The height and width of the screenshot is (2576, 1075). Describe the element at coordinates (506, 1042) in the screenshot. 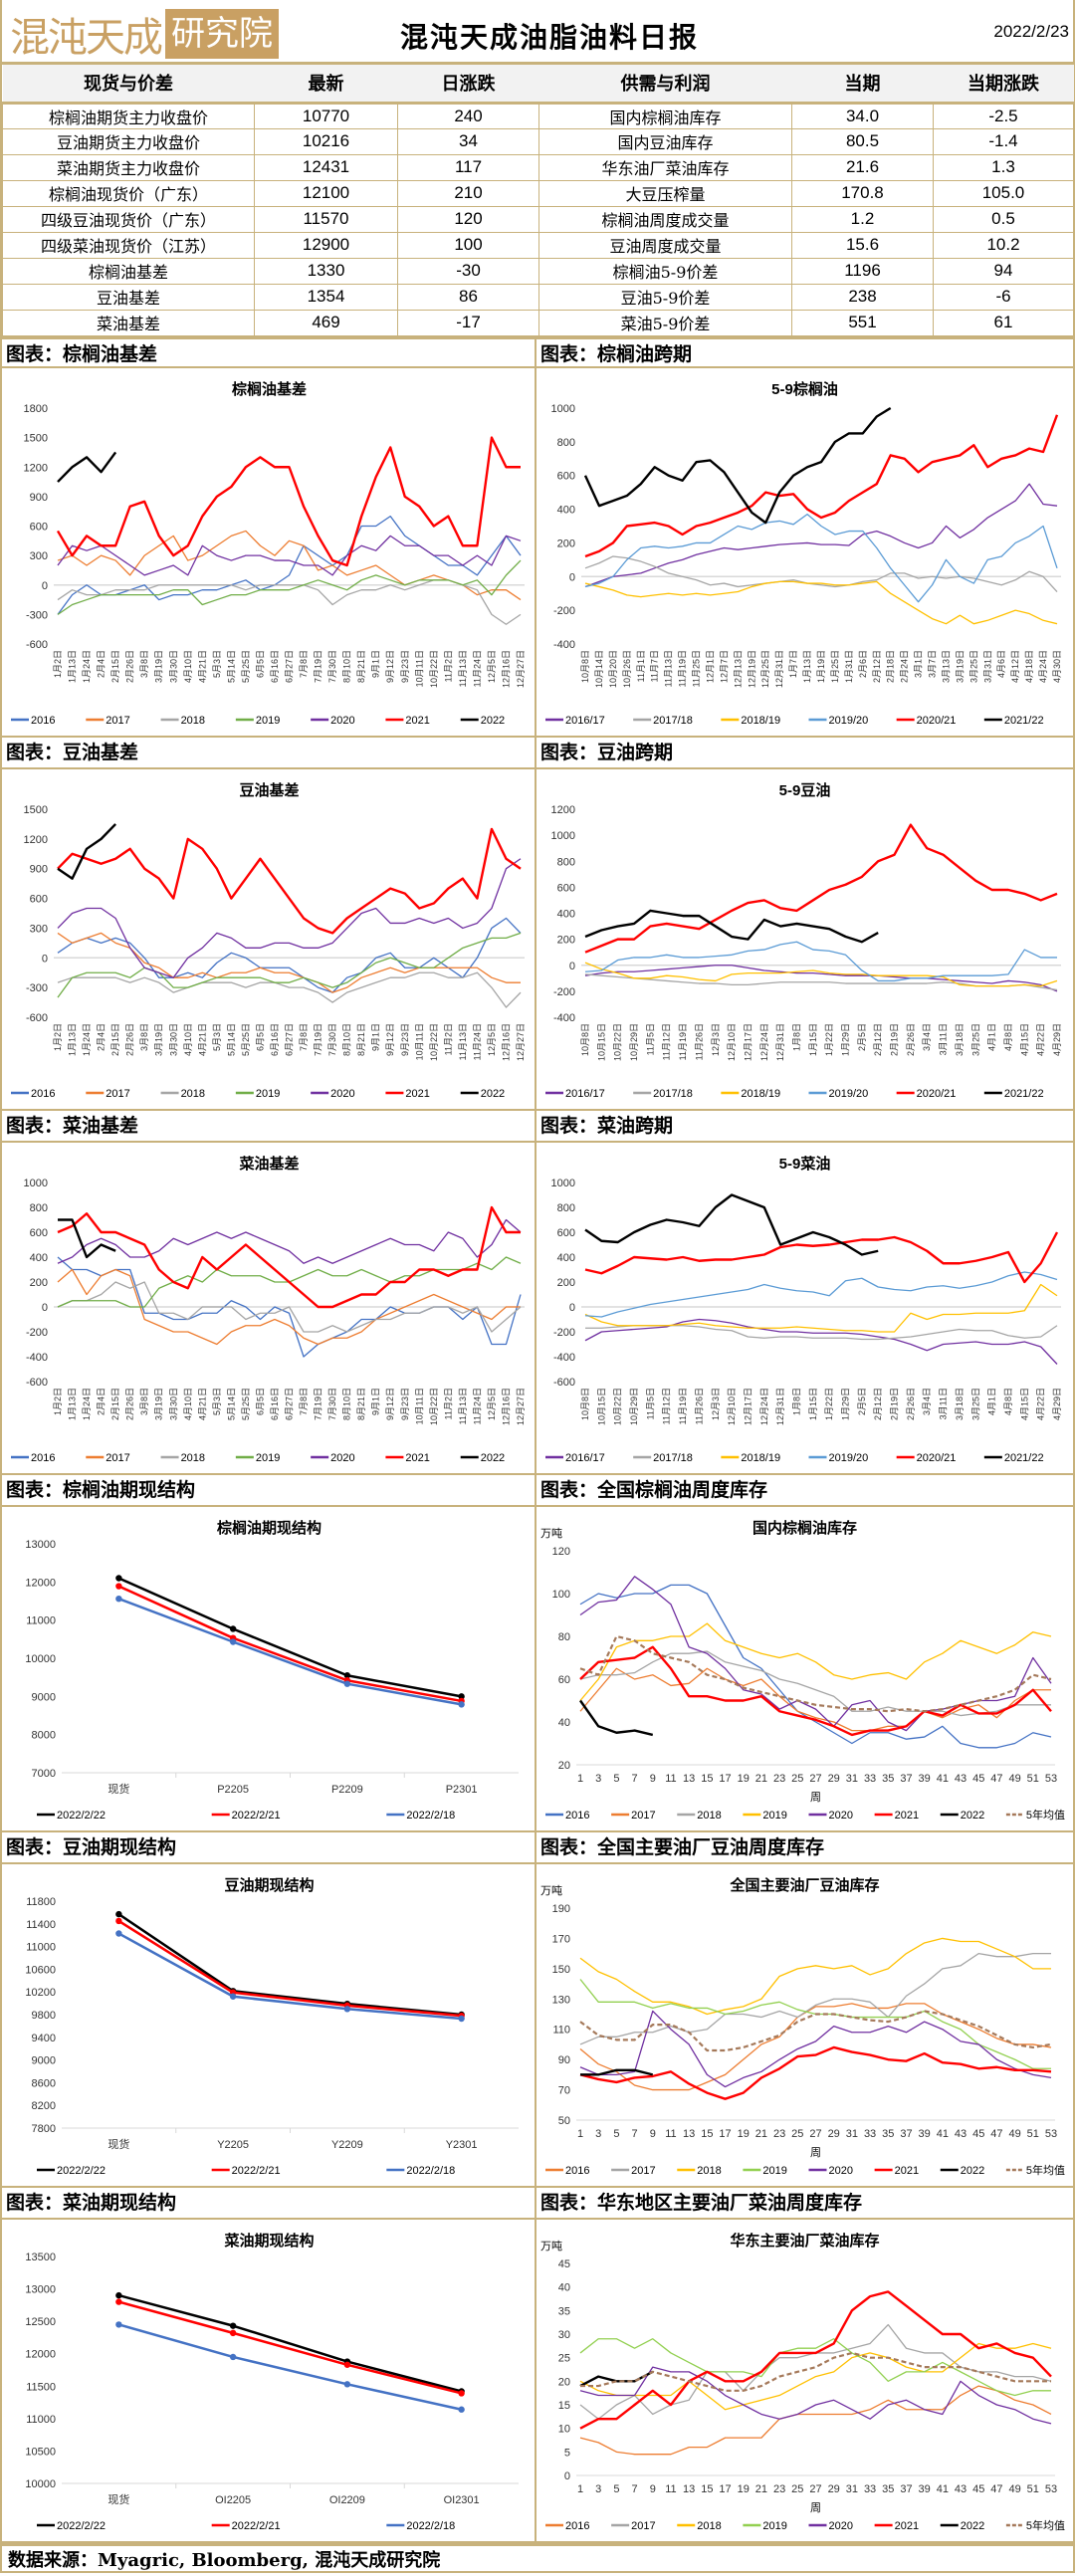

I see `x-tick-label: 12月16日` at that location.